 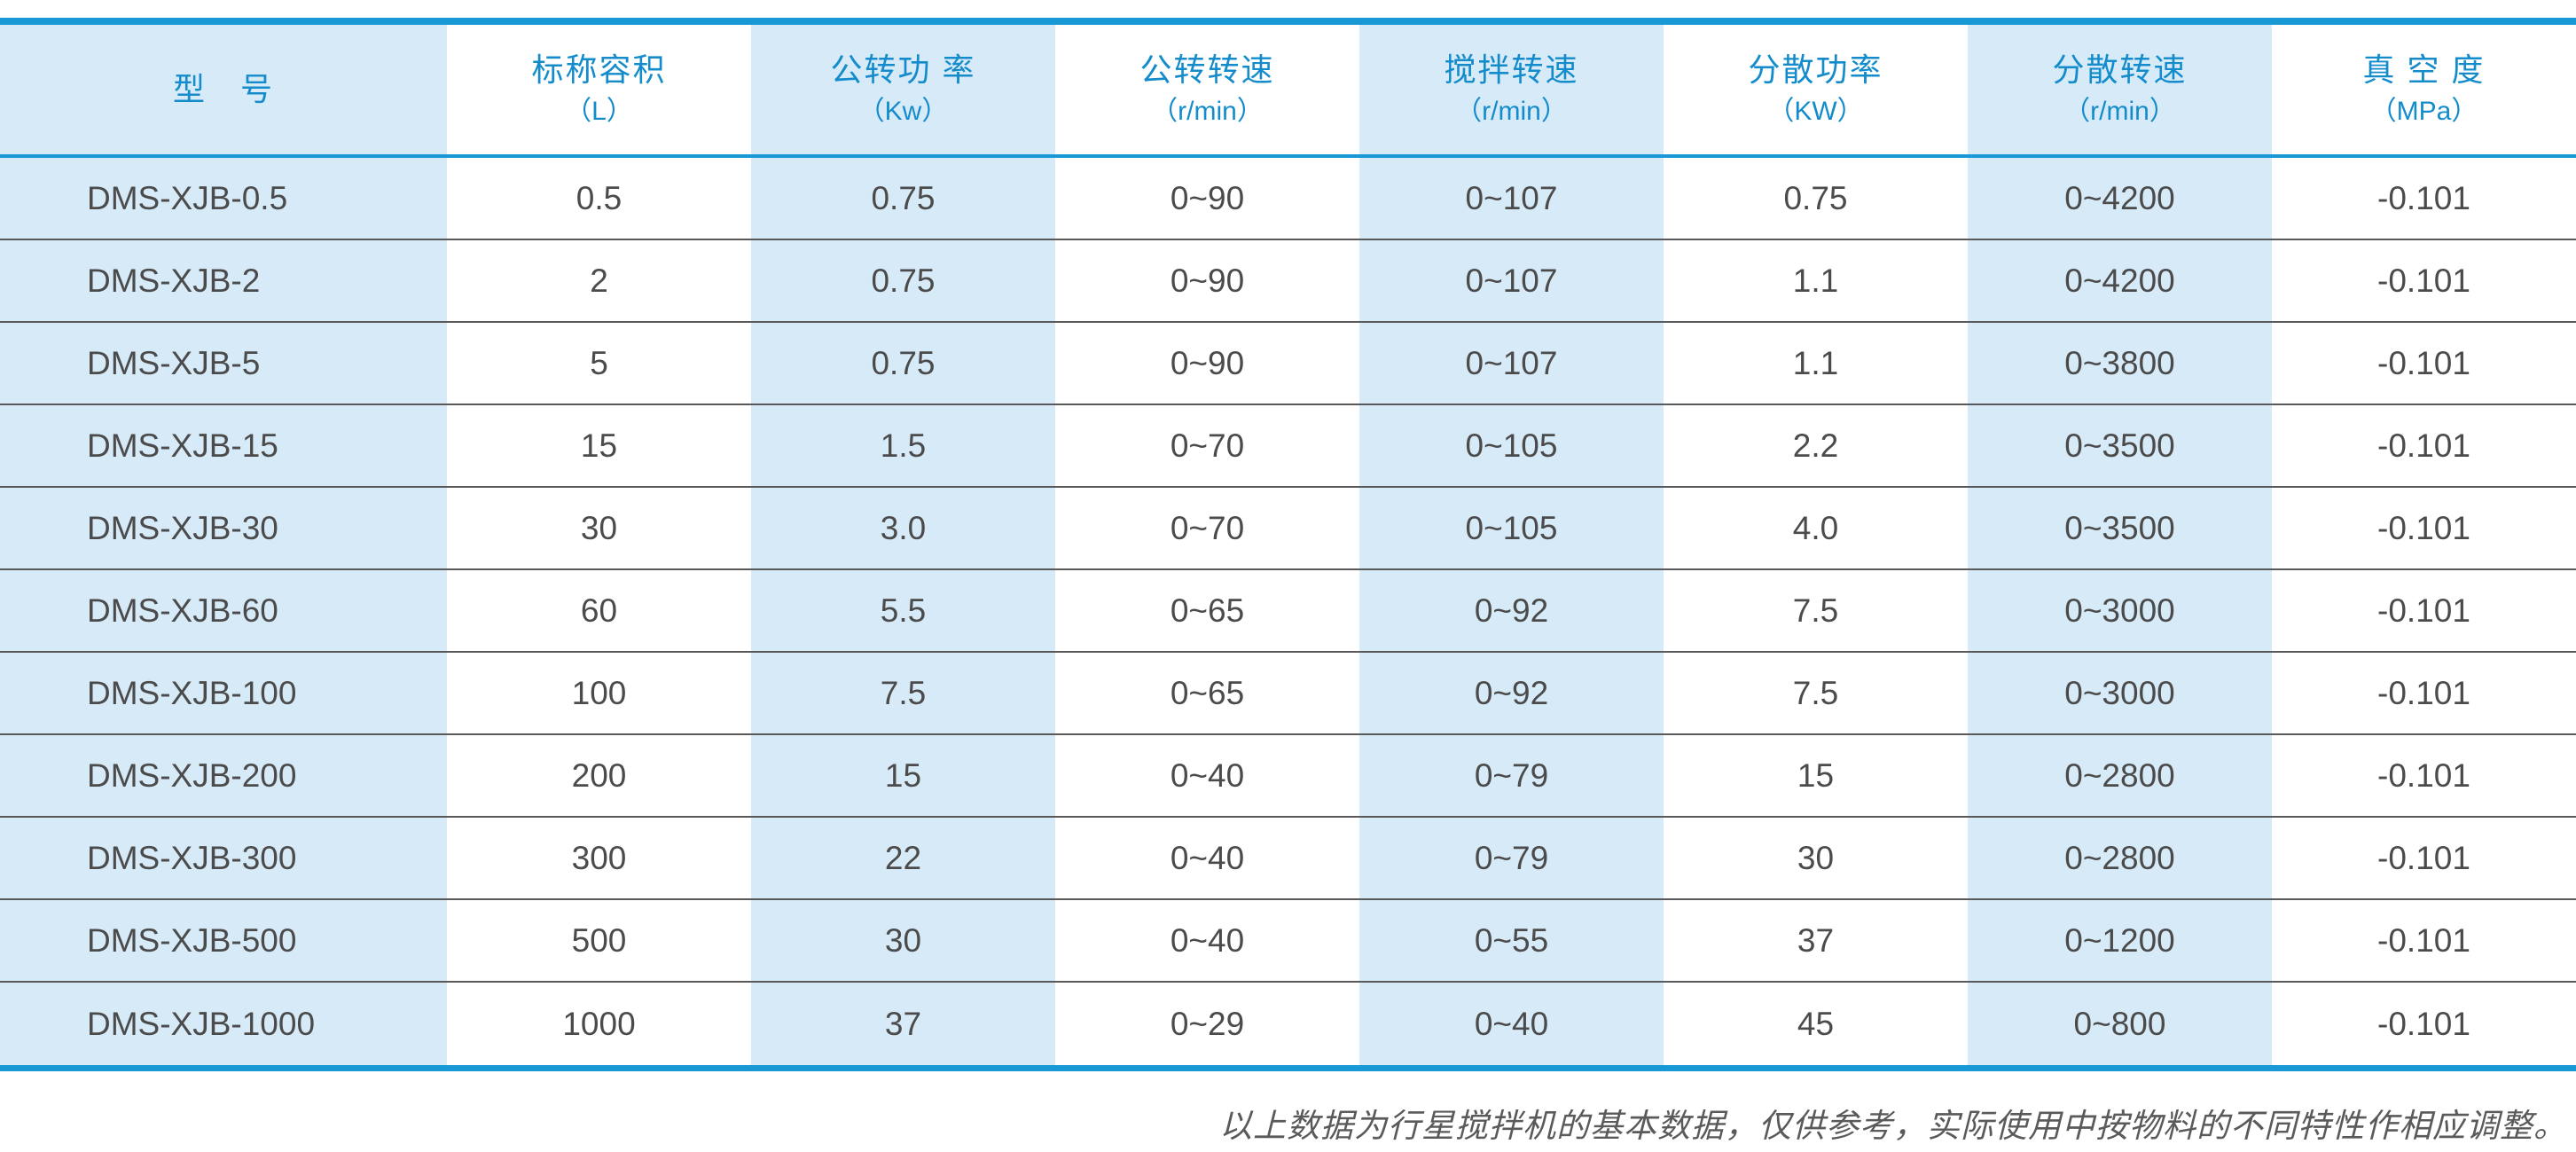 I want to click on header-cell-5: 分散功率 （KW）, so click(x=1816, y=90).